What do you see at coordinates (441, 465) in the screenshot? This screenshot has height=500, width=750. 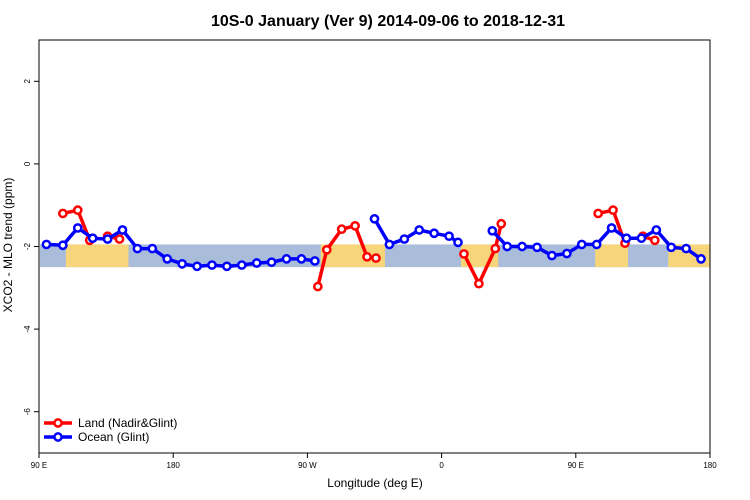 I see `x-tick-label: 0` at bounding box center [441, 465].